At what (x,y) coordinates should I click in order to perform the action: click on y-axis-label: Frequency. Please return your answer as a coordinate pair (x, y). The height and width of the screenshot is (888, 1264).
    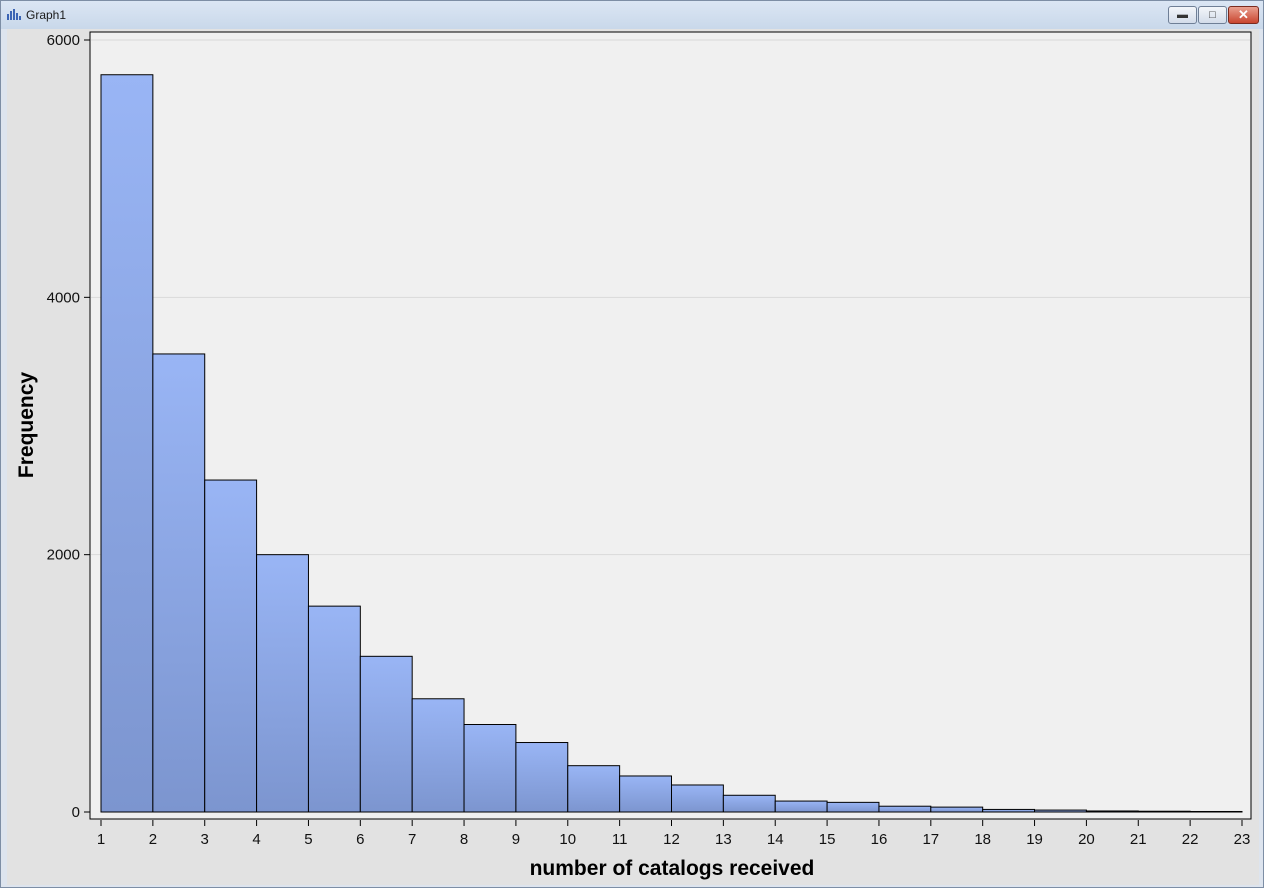
    Looking at the image, I should click on (26, 425).